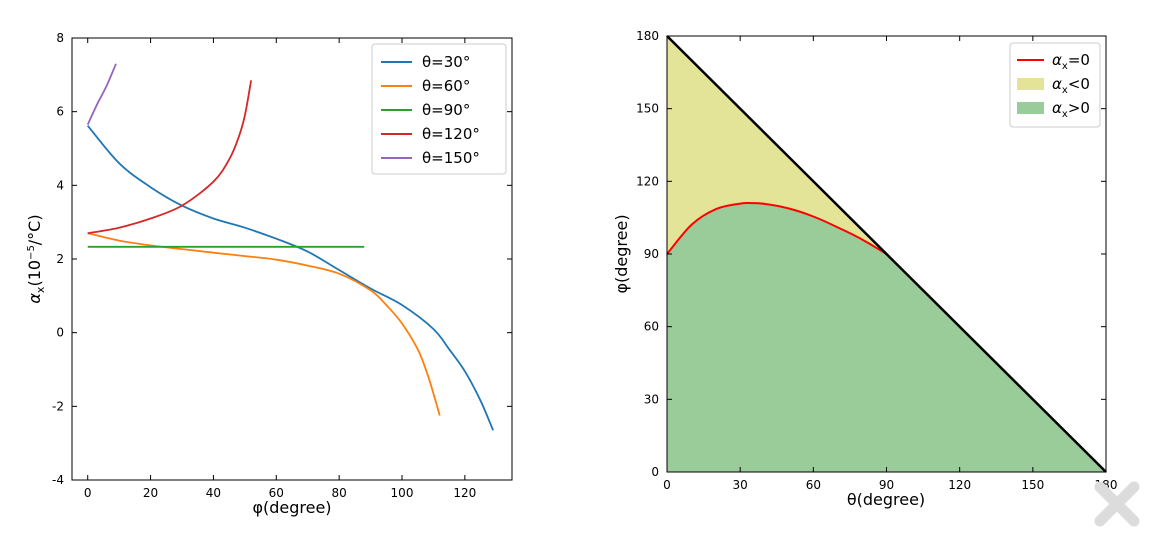 Image resolution: width=1154 pixels, height=537 pixels. I want to click on left-x-tick-label: 80, so click(339, 493).